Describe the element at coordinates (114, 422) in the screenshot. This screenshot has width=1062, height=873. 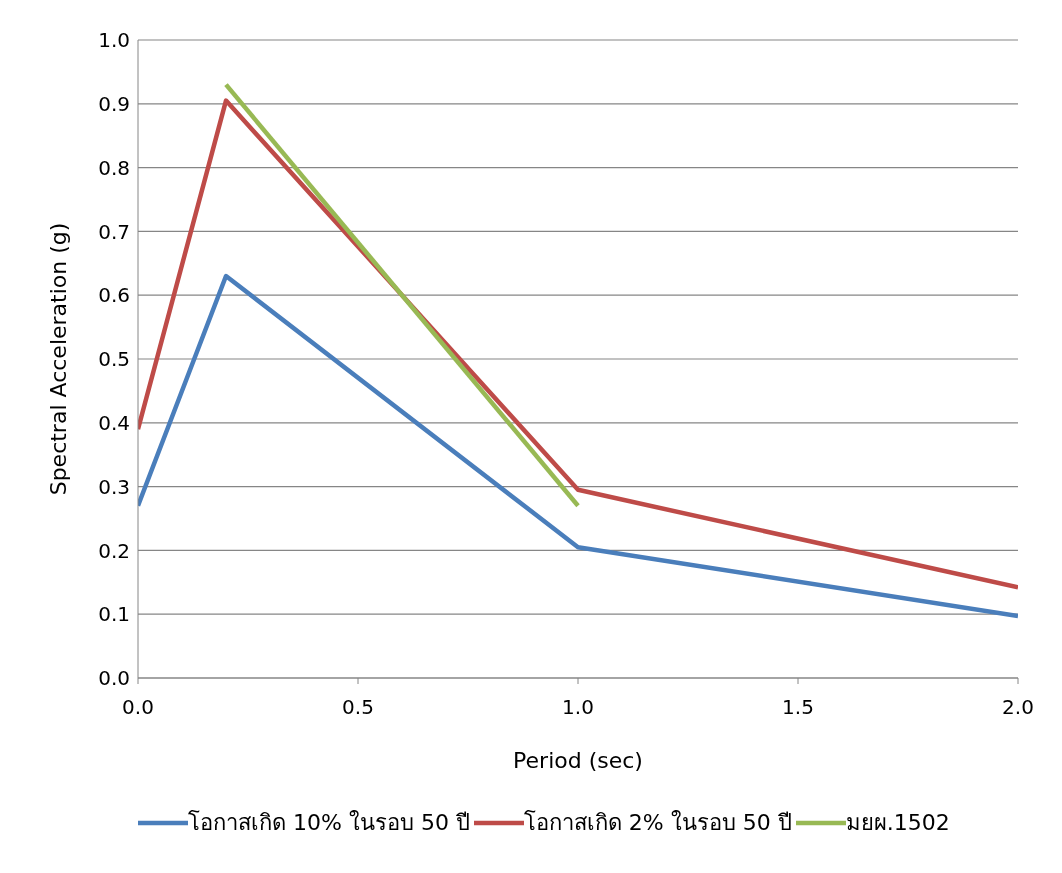
I see `y-tick-label: 0.4` at that location.